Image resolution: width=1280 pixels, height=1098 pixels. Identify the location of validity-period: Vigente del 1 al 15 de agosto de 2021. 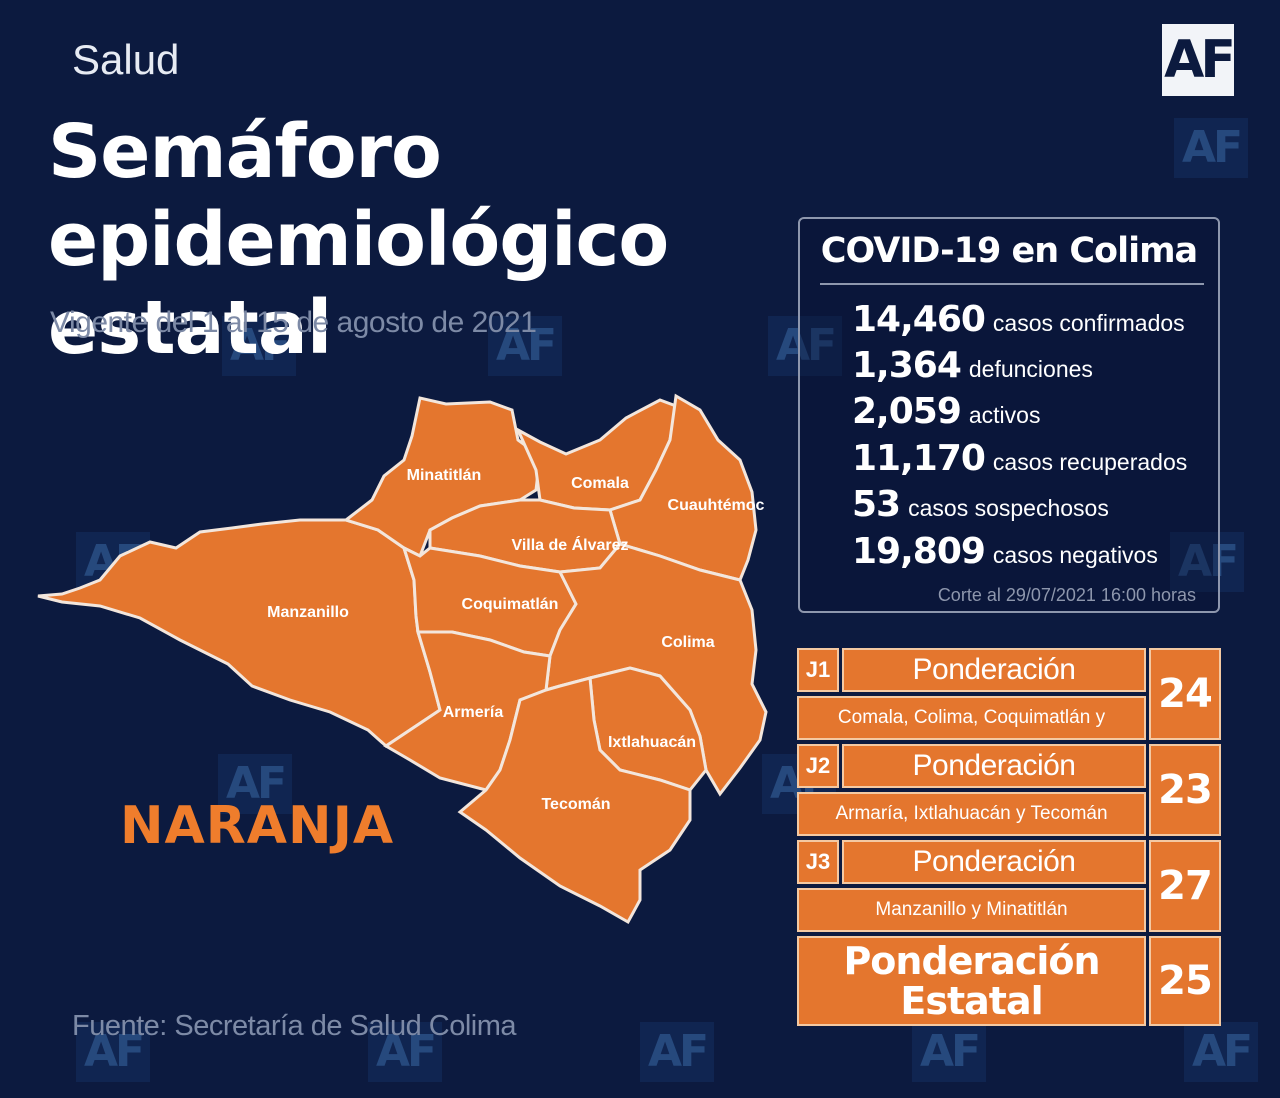
(293, 322).